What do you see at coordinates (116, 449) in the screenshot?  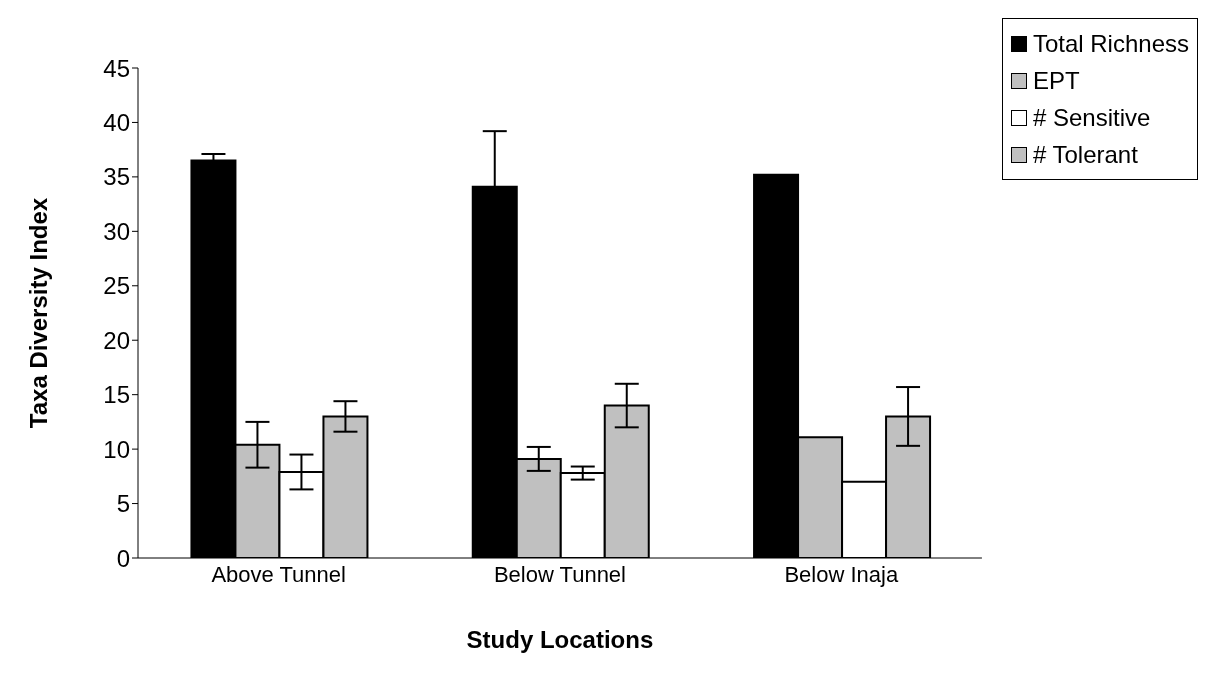 I see `y-tick-label: 10` at bounding box center [116, 449].